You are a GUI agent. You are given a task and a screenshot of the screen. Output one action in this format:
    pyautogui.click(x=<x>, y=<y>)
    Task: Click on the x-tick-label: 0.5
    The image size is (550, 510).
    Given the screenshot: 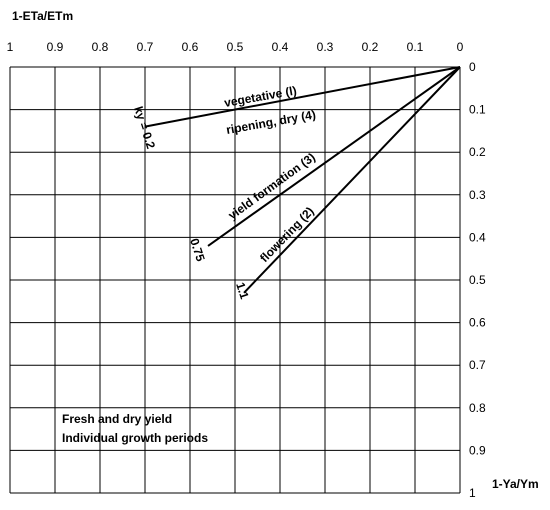 What is the action you would take?
    pyautogui.click(x=235, y=47)
    